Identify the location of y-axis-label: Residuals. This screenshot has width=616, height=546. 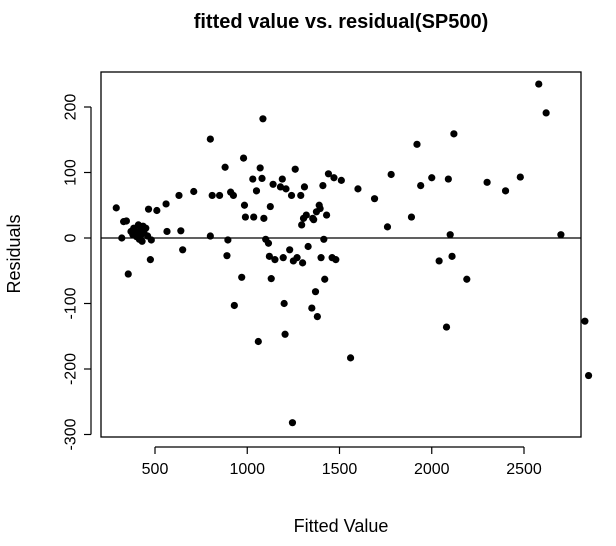
(14, 253).